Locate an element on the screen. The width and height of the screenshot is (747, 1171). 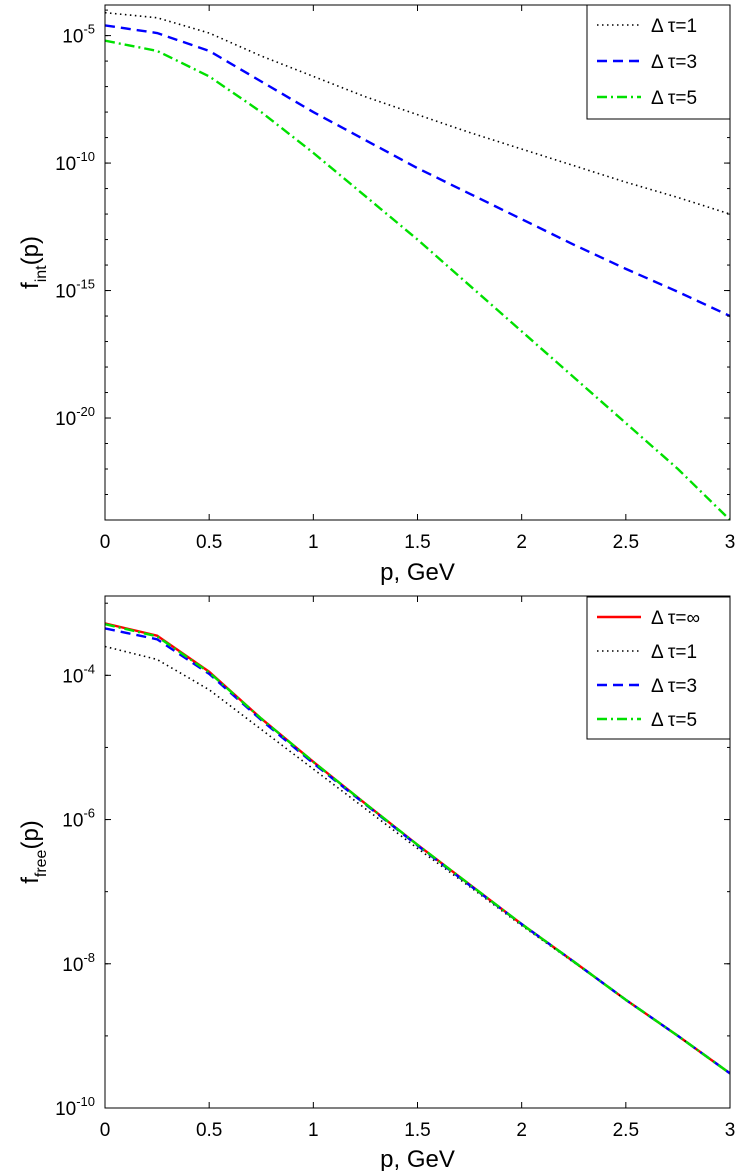
legend: Δ τ=1 Δ τ=3 Δ τ=5 is located at coordinates (658, 62).